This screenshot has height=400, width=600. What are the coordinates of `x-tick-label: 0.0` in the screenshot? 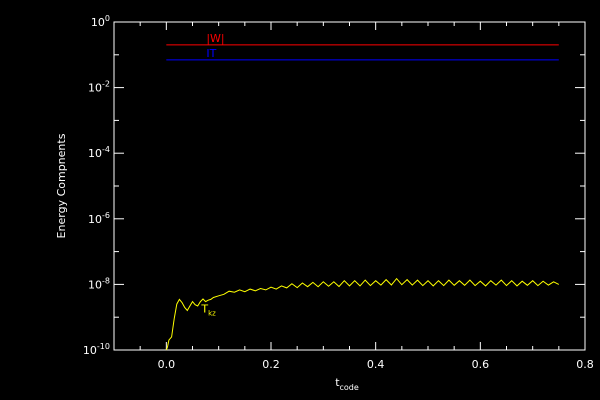 It's located at (167, 364).